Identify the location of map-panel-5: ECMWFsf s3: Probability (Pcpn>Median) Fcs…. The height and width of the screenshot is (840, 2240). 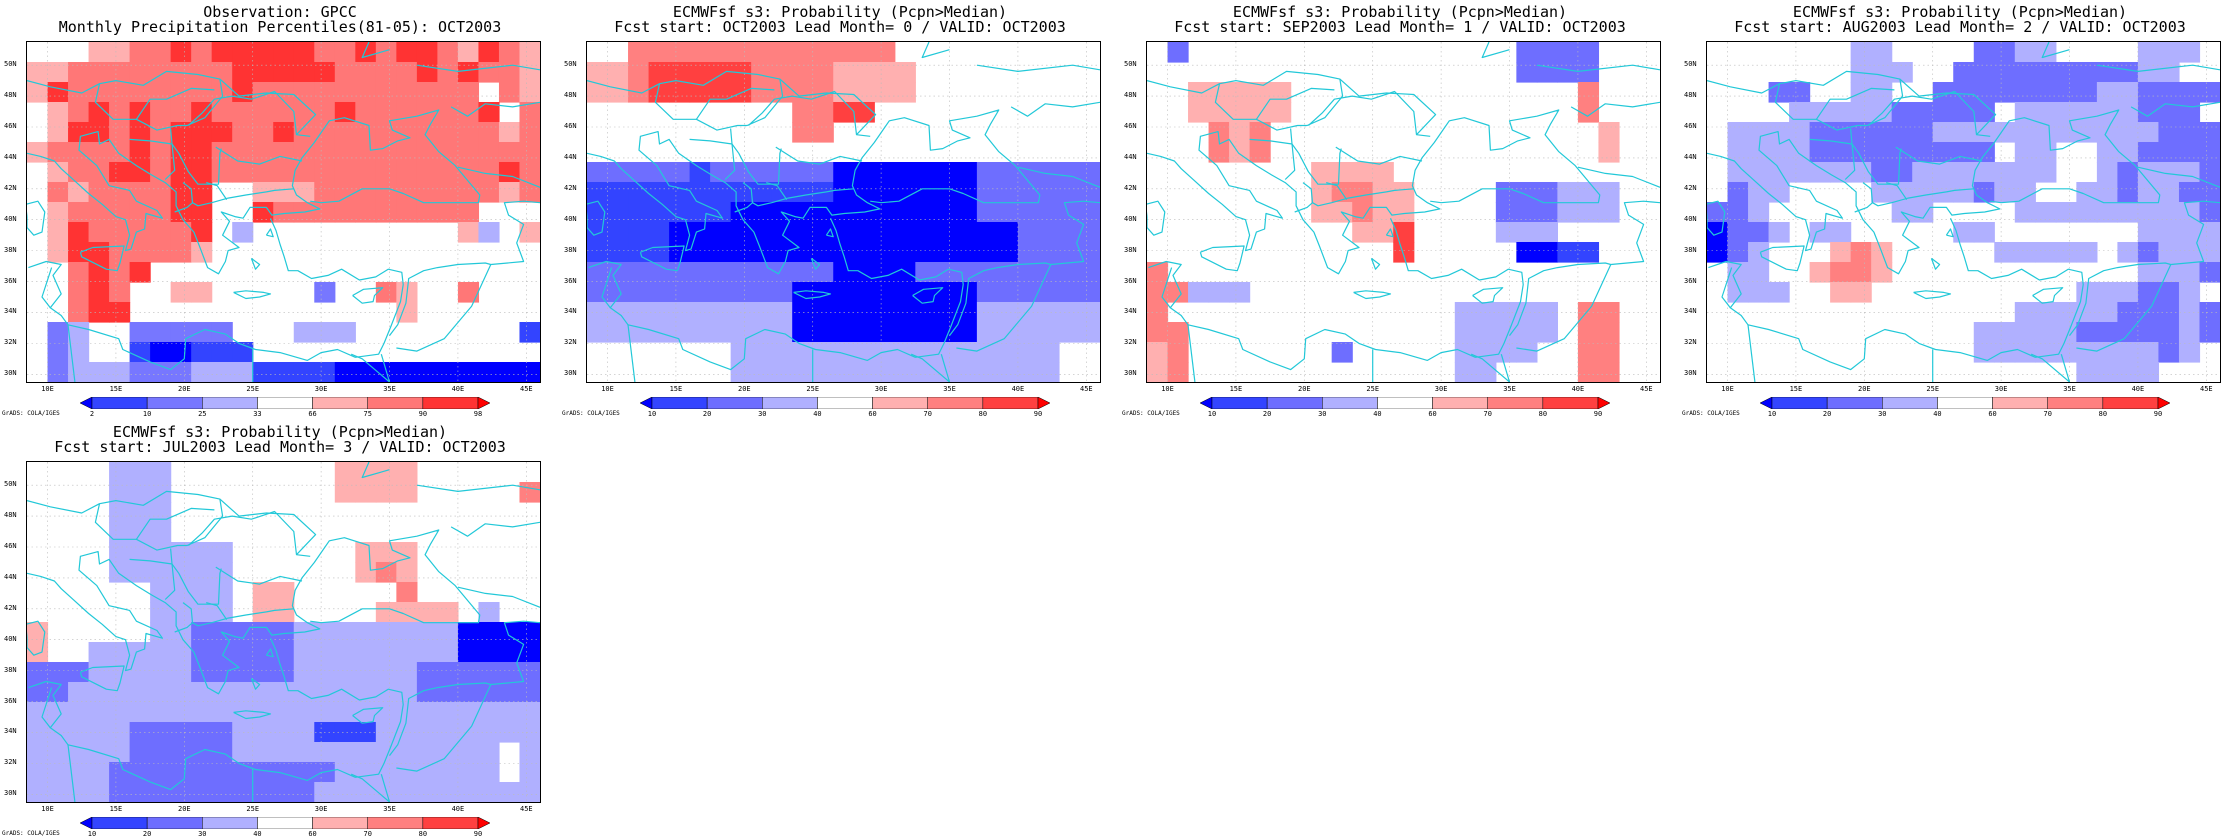
(280, 630).